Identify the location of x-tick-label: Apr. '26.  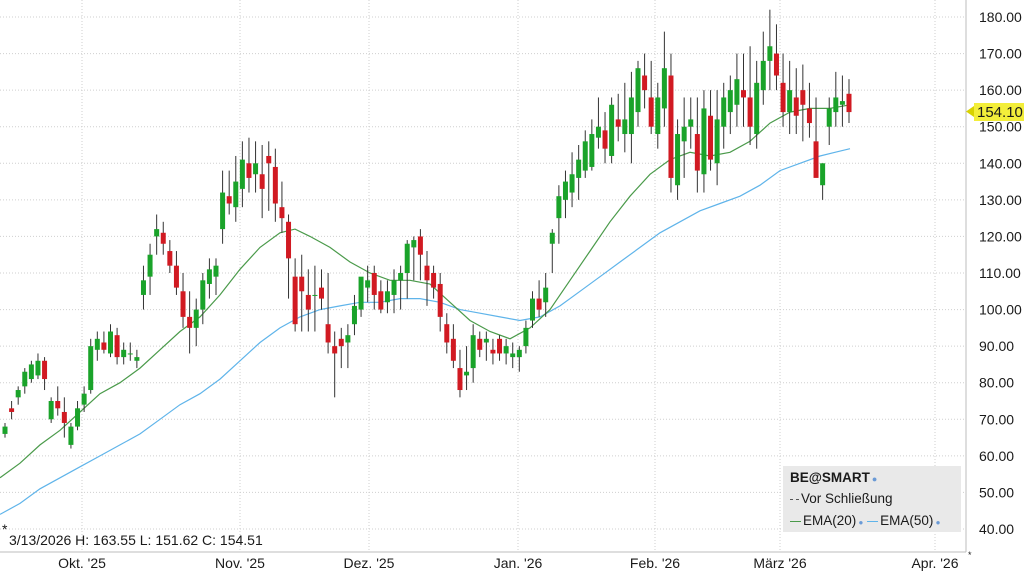
(934, 563).